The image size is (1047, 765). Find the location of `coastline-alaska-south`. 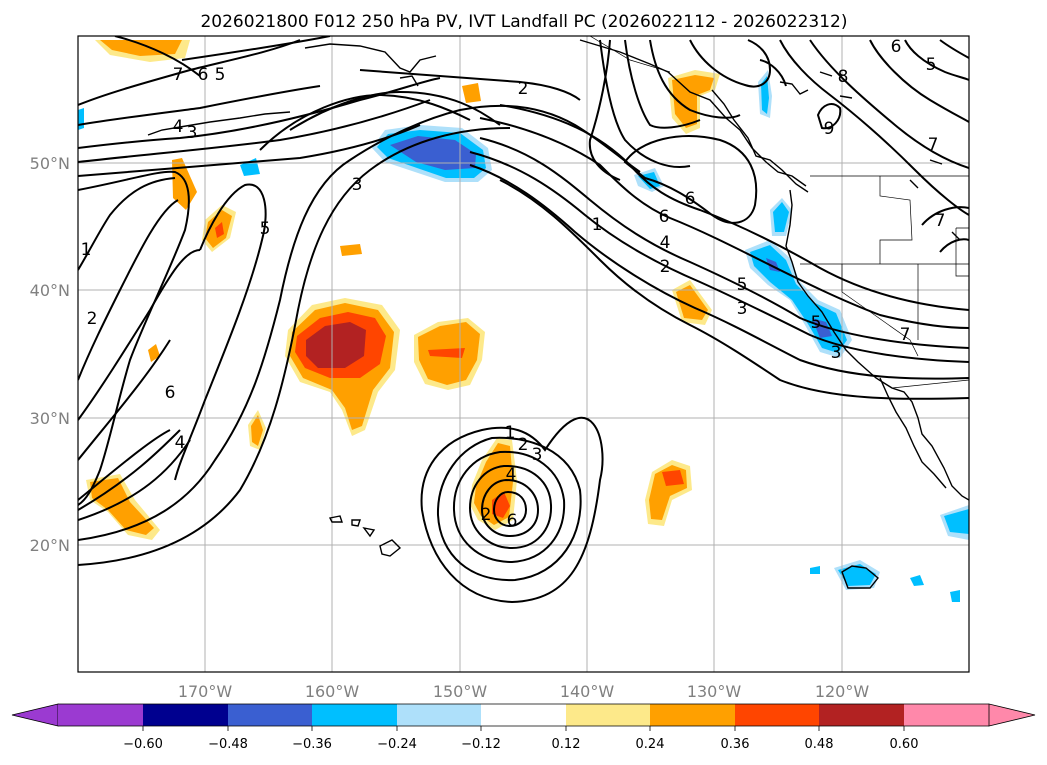

coastline-alaska-south is located at coordinates (409, 81).